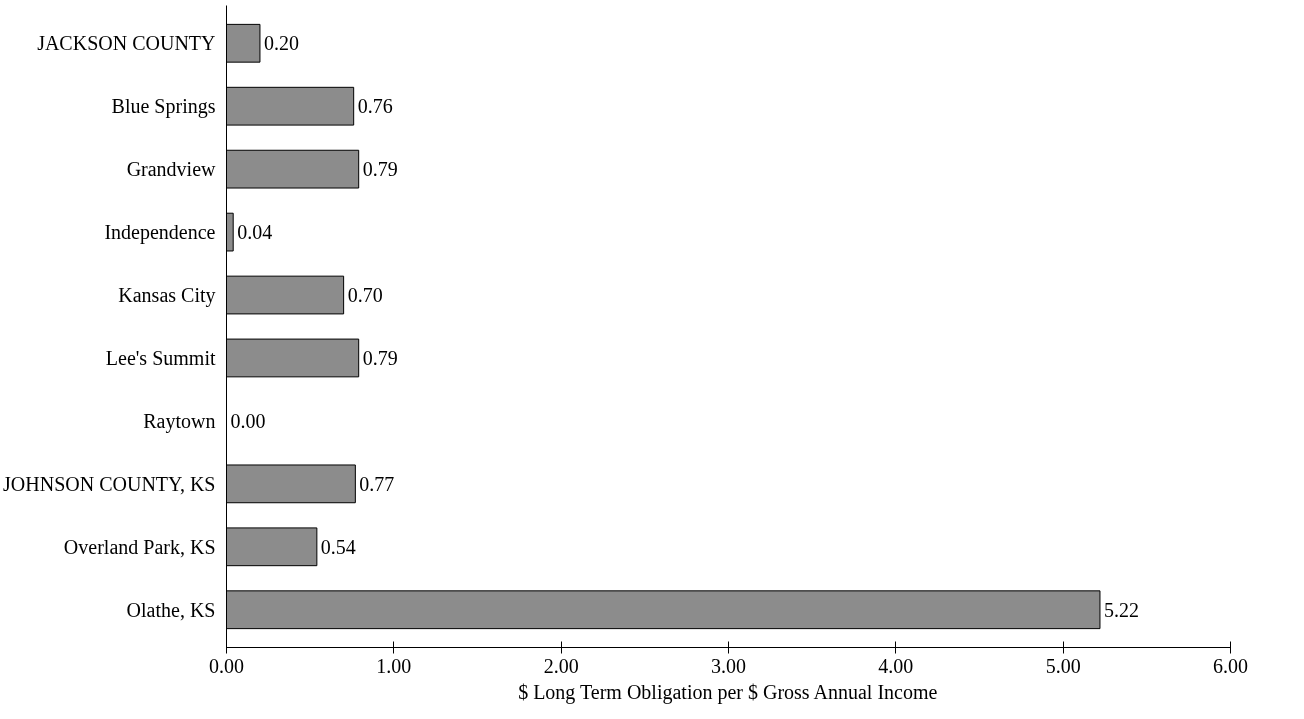  I want to click on x-tick-label: 1.00, so click(394, 665).